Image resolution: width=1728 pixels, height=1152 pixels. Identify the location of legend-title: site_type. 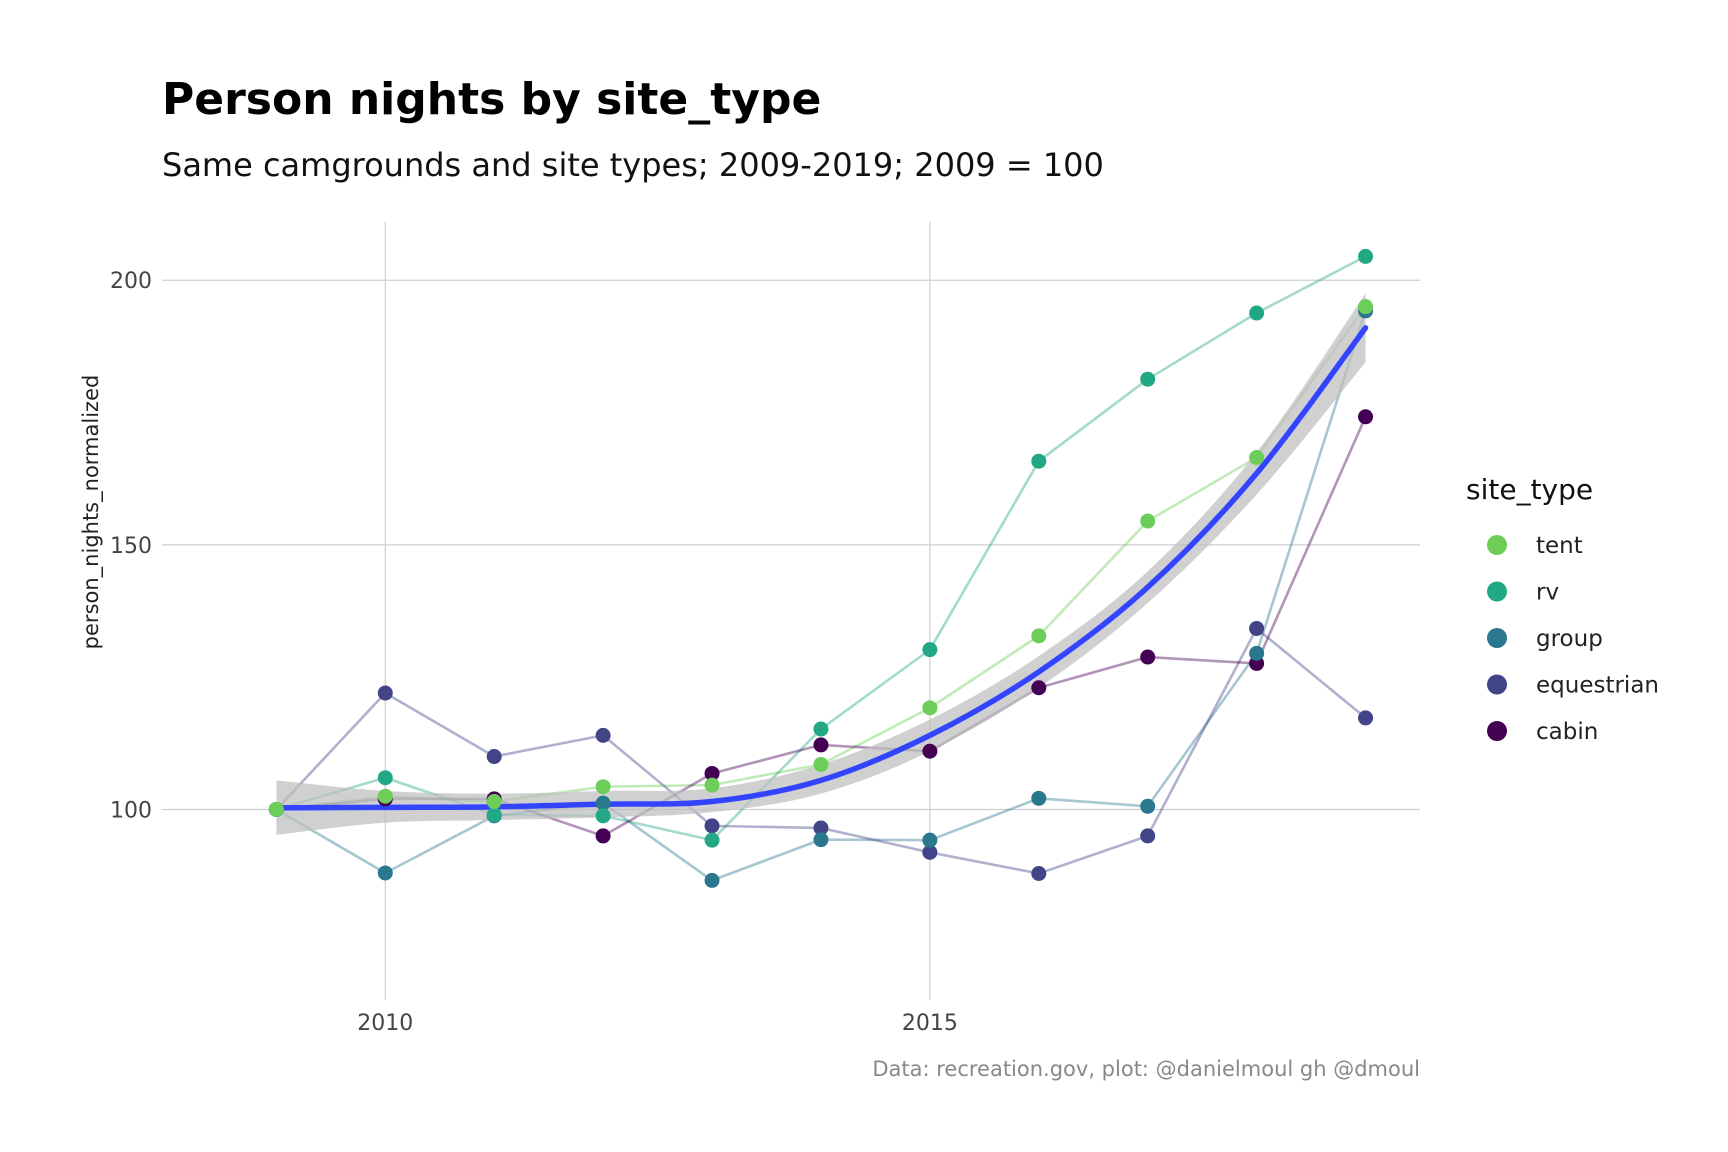
(1529, 489).